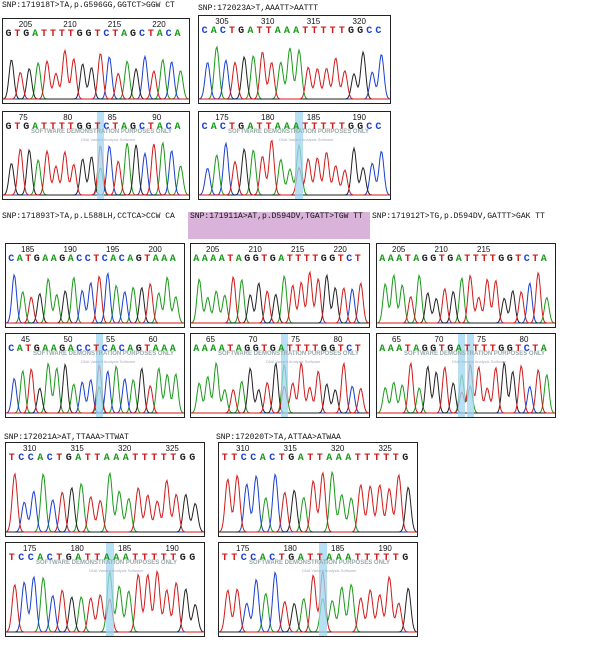 The image size is (590, 665). I want to click on snp-label-5: SNP:171912T>TG,p.D594DV,GATTT>GAK TT, so click(458, 216).